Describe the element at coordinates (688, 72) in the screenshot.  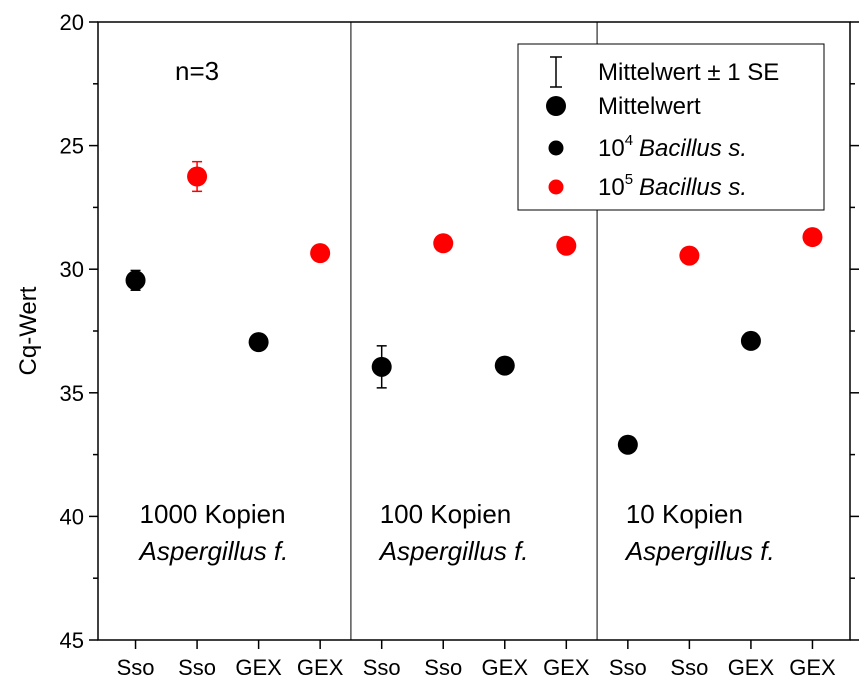
I see `legend-entry-label: Mittelwert ± 1 SE` at that location.